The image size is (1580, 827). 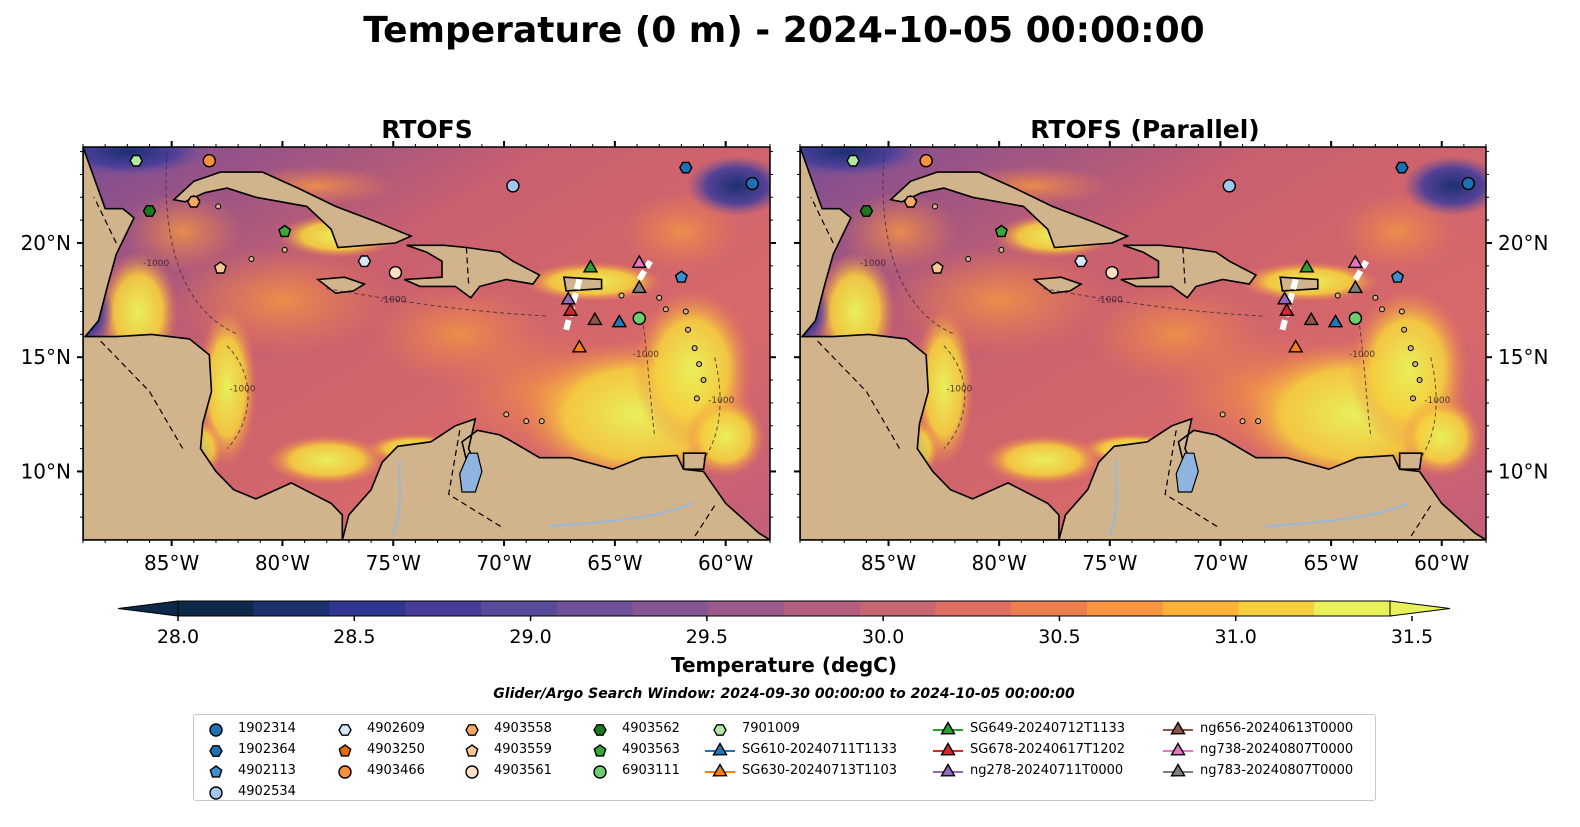 I want to click on river, so click(x=1258, y=497).